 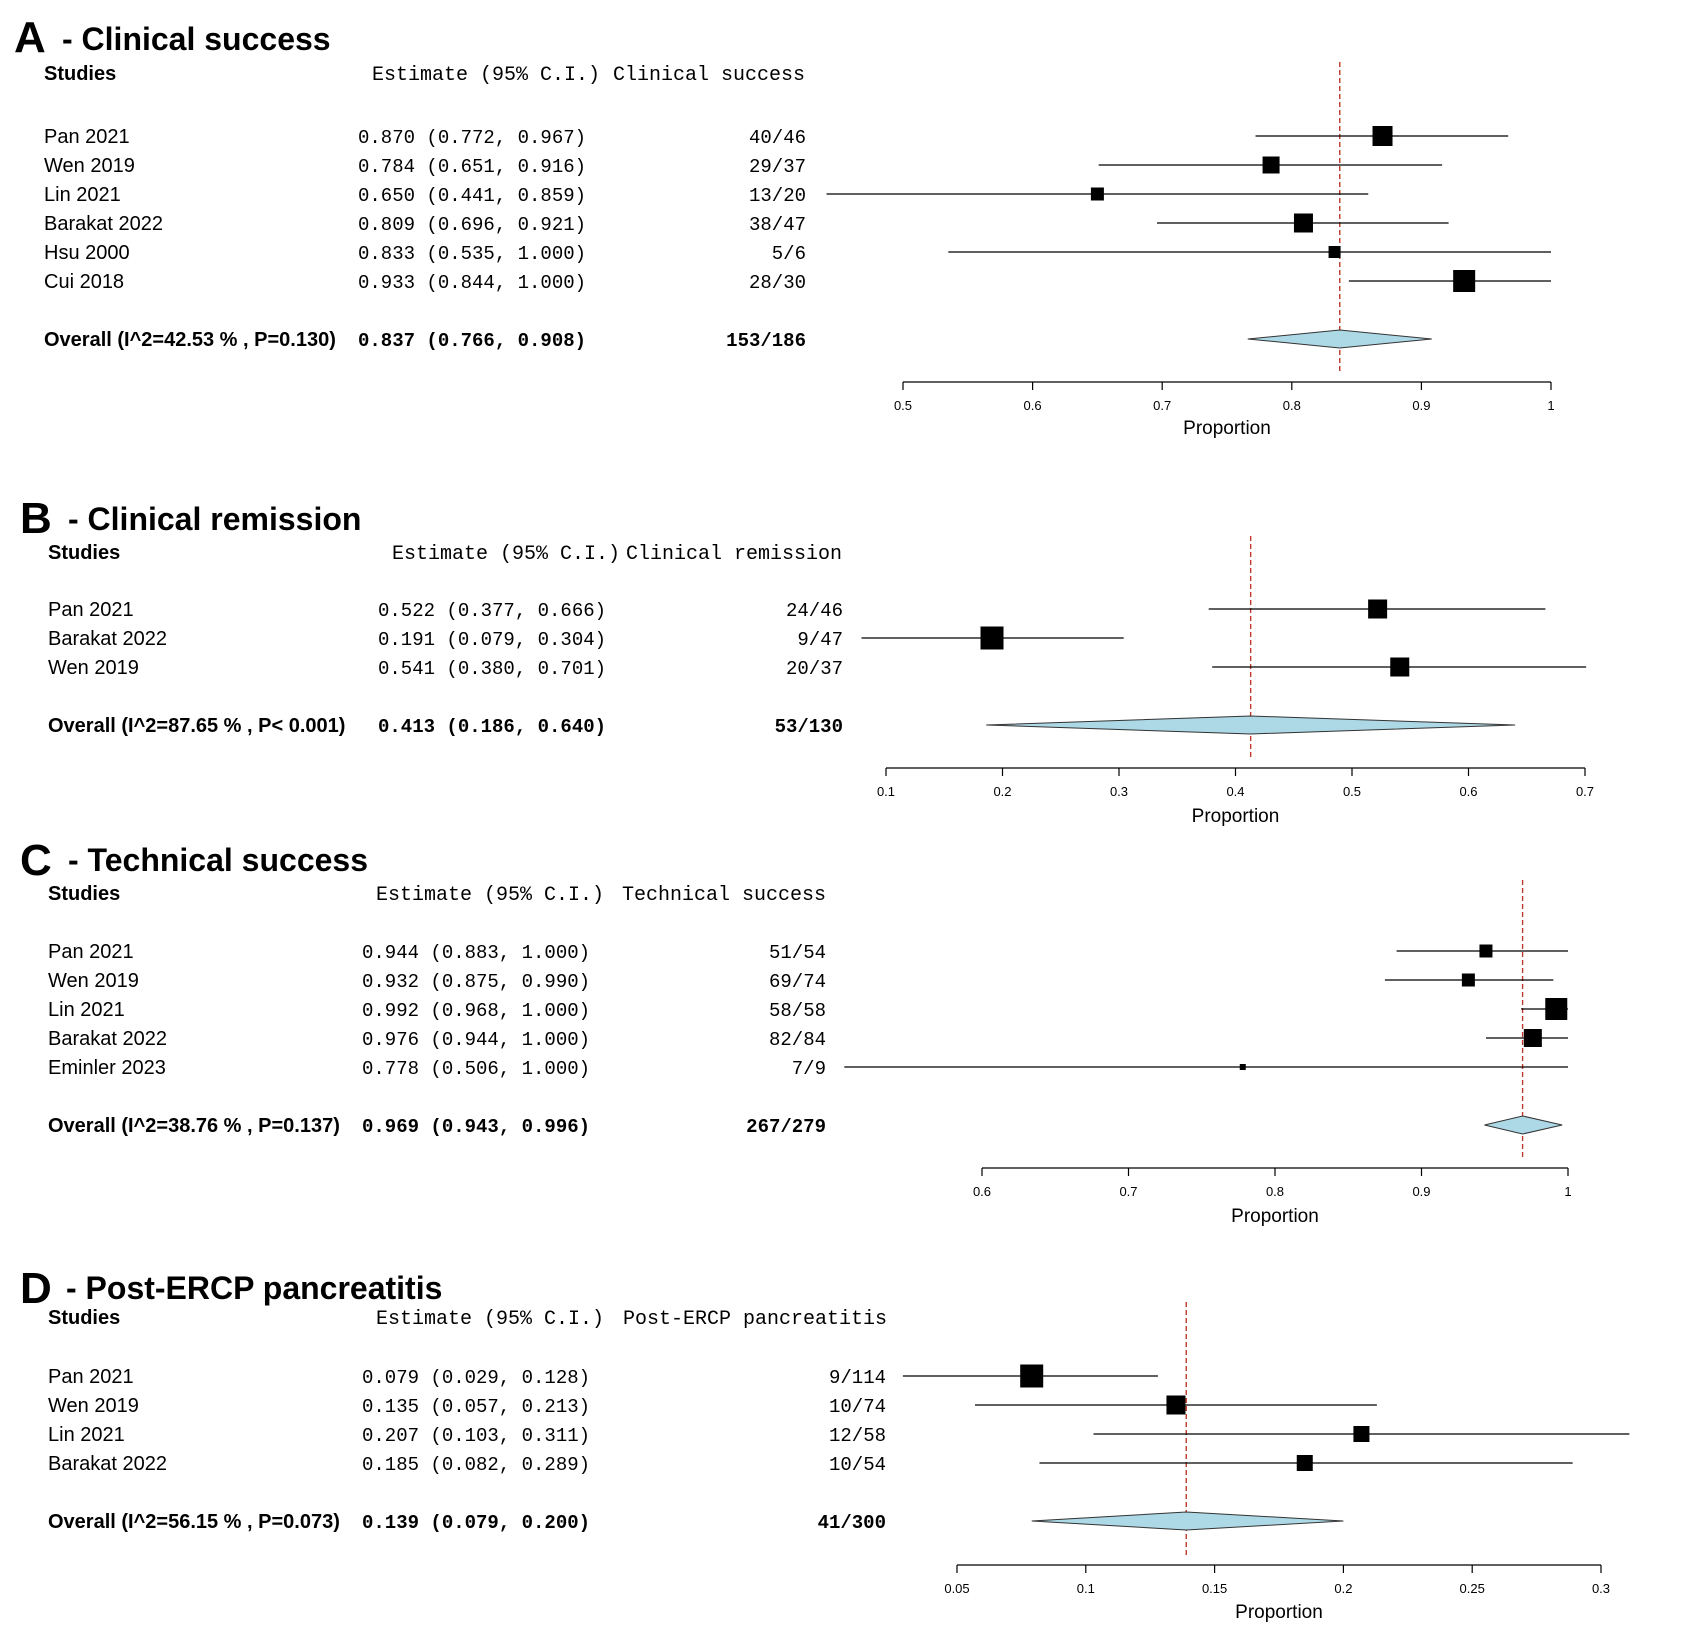 What do you see at coordinates (196, 39) in the screenshot?
I see `panel-title: - Clinical success` at bounding box center [196, 39].